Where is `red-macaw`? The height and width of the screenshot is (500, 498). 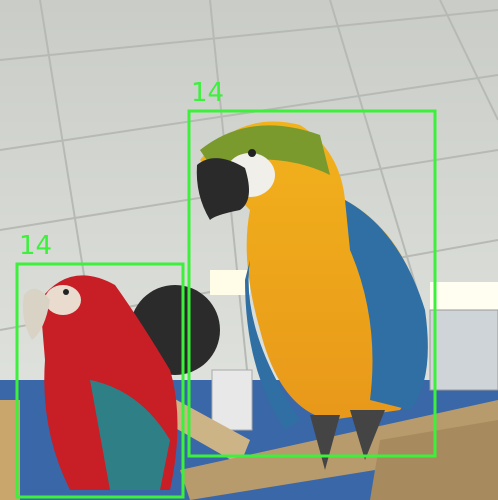 red-macaw is located at coordinates (100, 382).